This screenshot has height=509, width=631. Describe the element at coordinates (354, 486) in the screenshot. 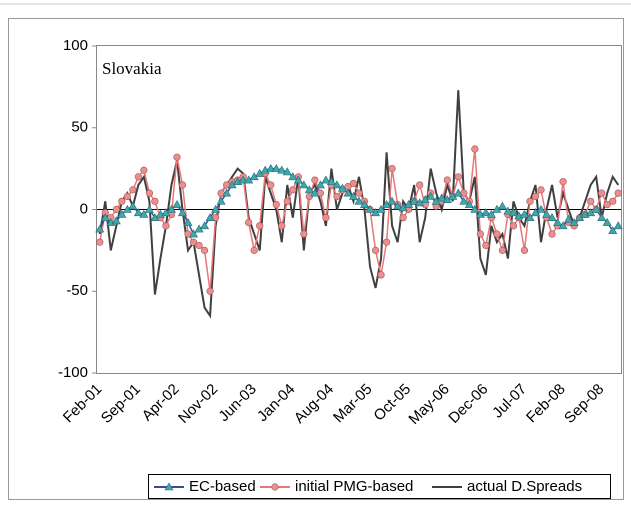

I see `legend-label: initial PMG-based` at that location.